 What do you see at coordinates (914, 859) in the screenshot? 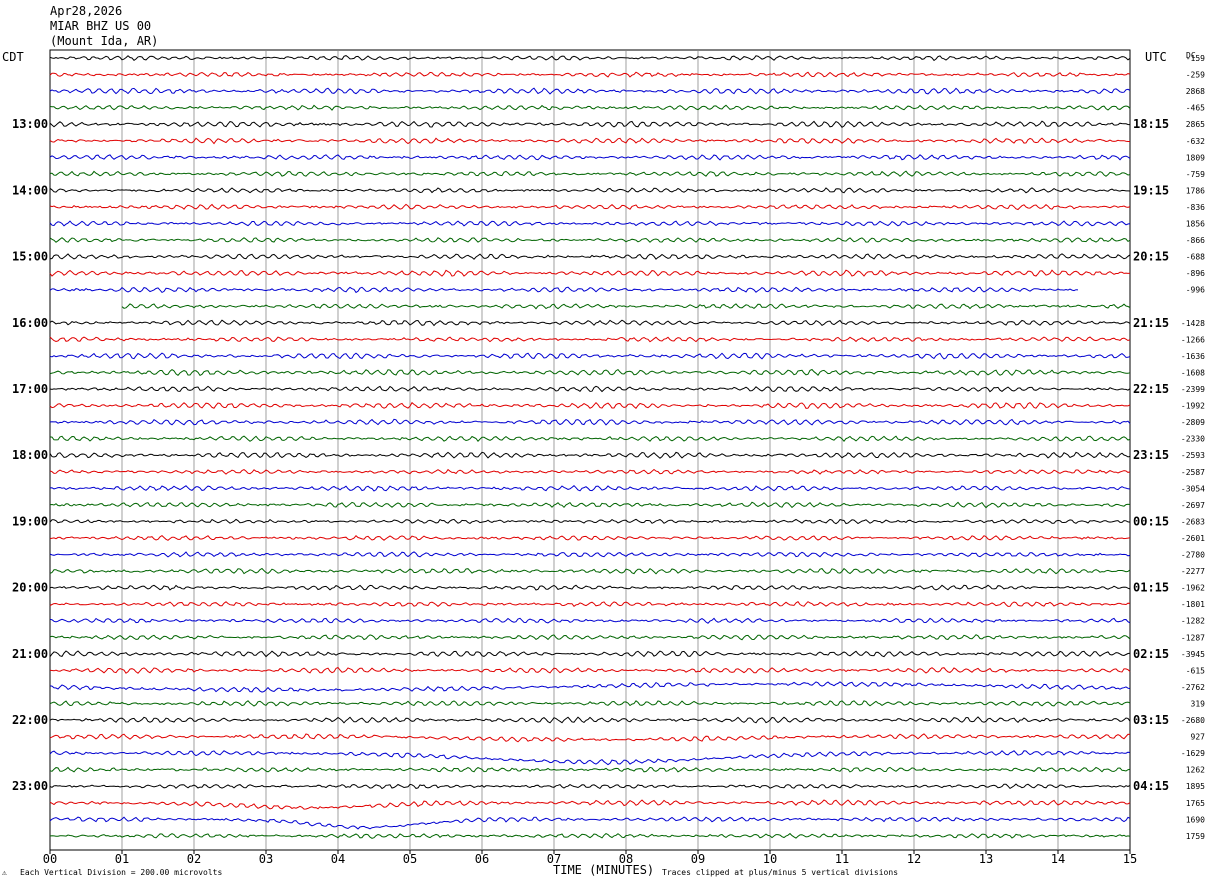
I see `x-tick-label: 12` at bounding box center [914, 859].